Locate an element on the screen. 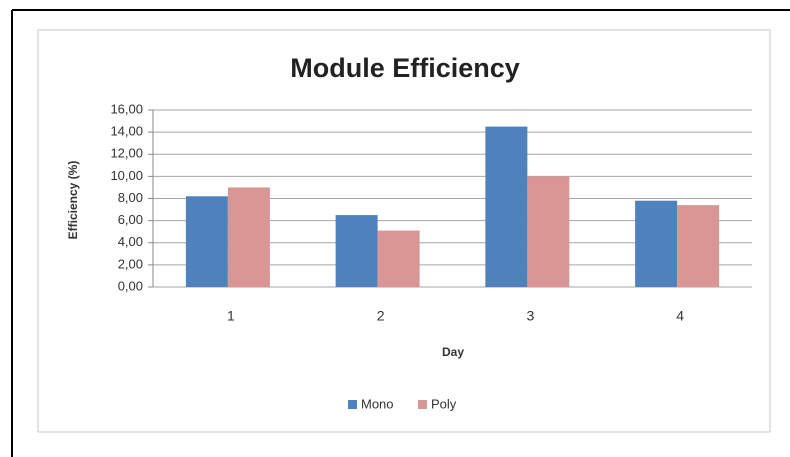 This screenshot has width=790, height=457. x-axis-label: Day is located at coordinates (453, 352).